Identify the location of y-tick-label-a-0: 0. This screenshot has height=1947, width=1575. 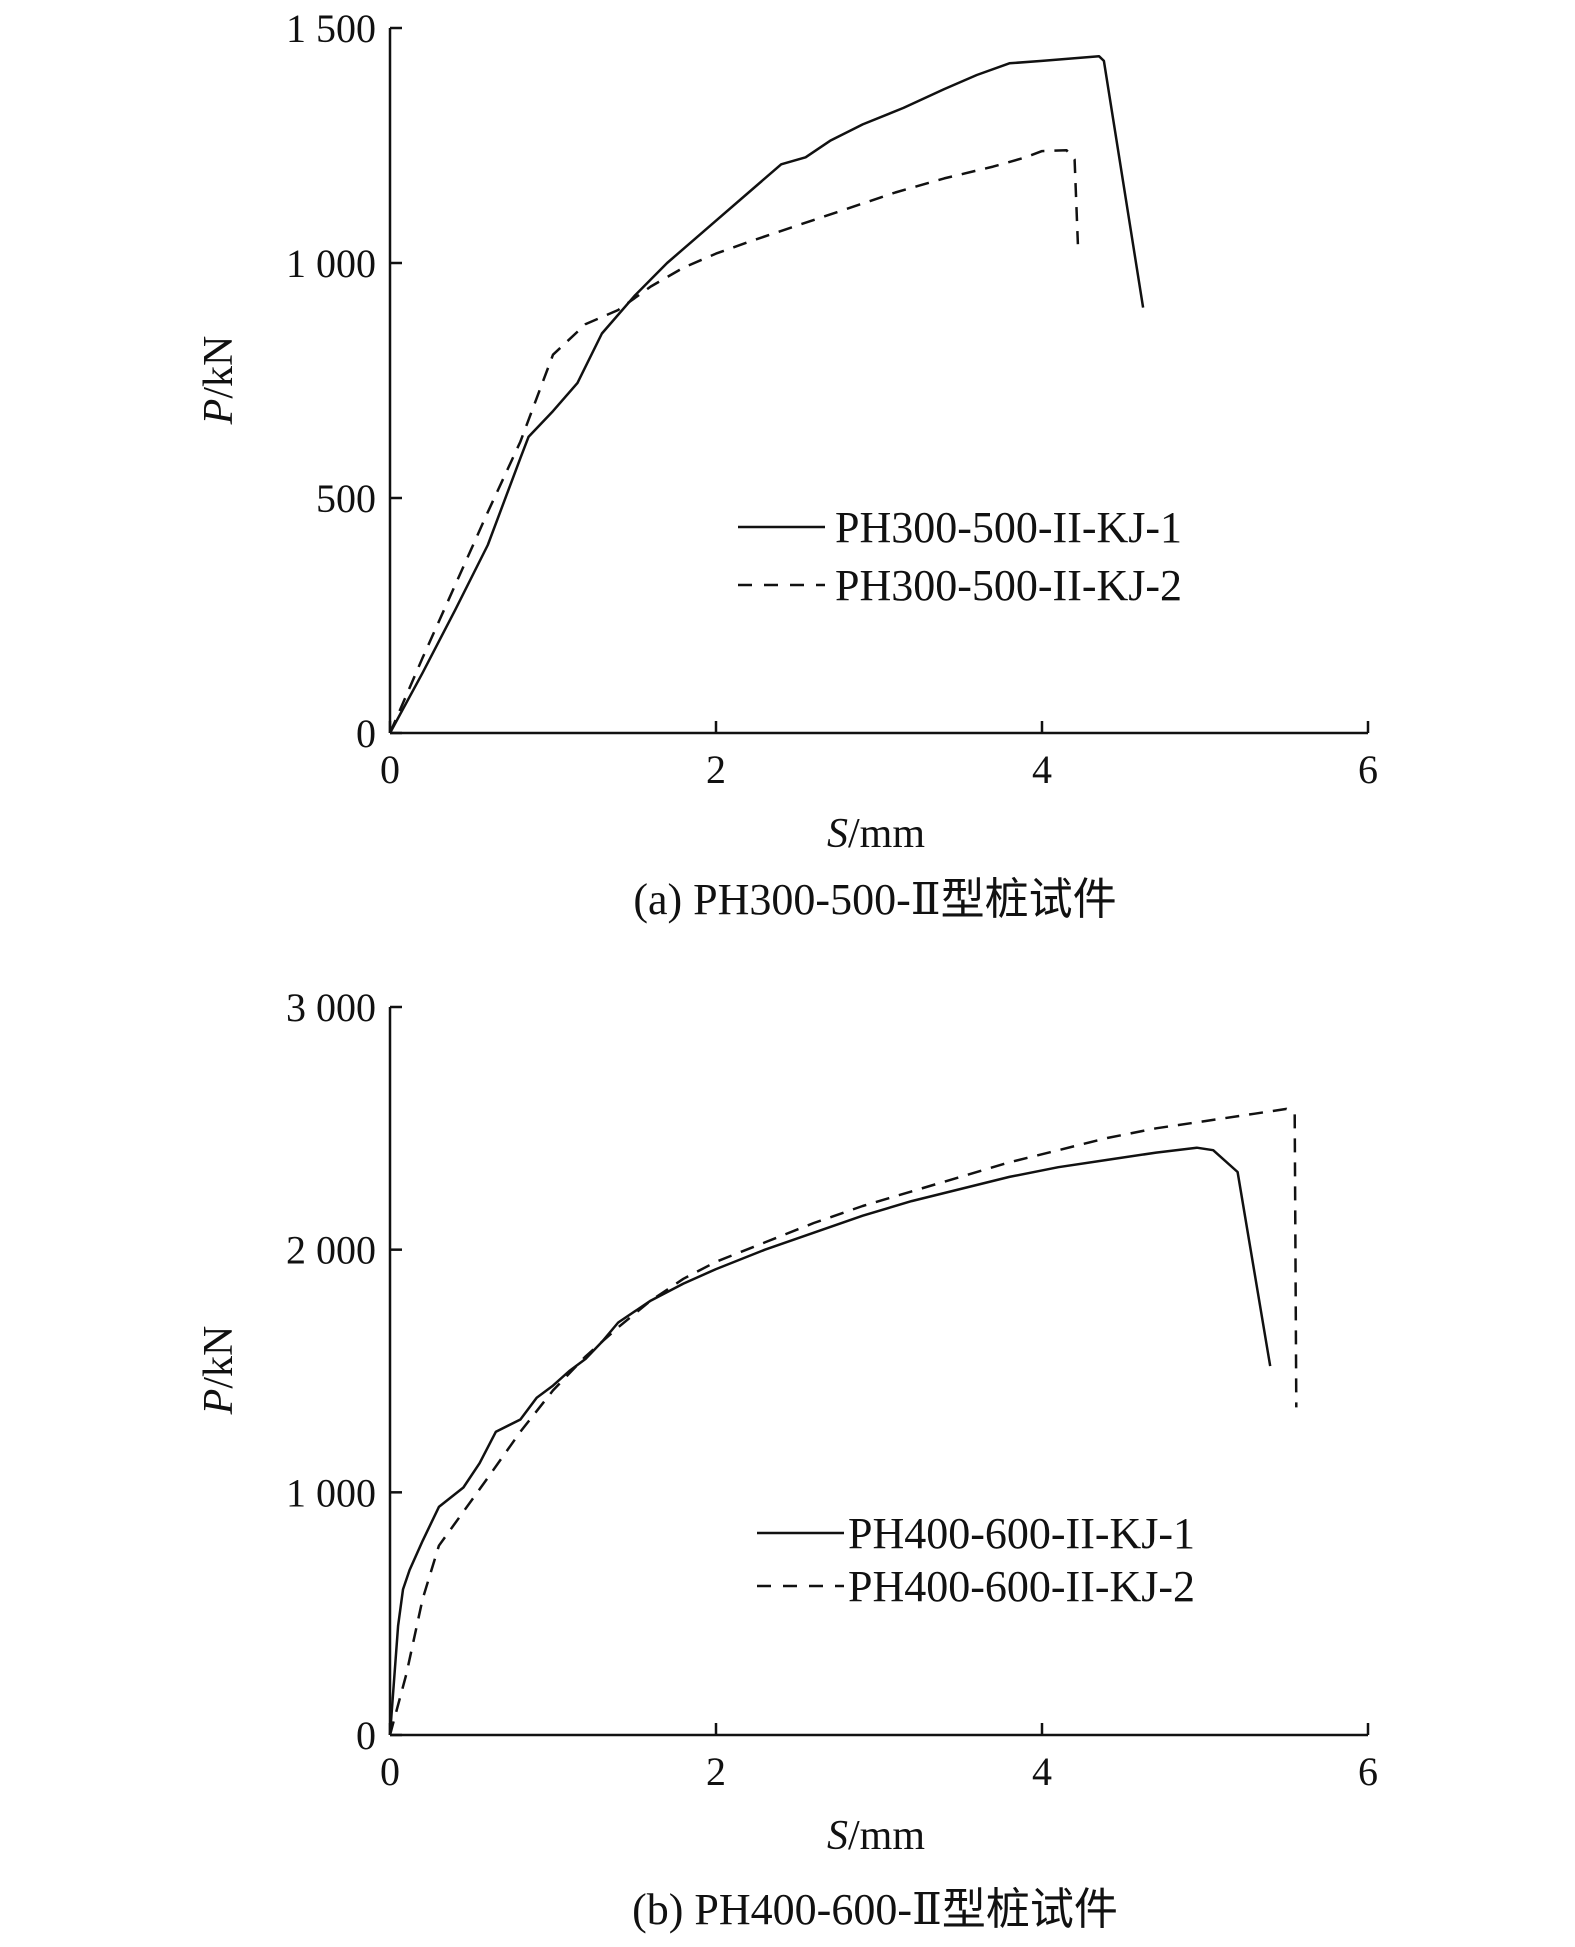
(366, 733).